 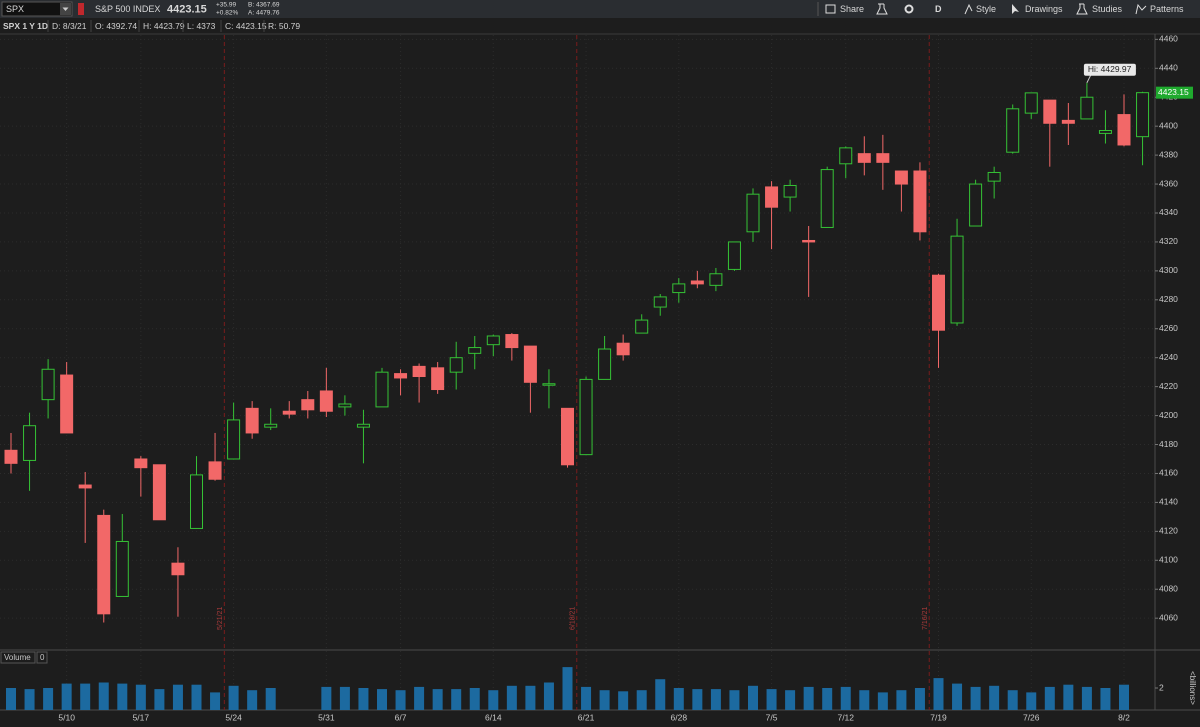 I want to click on y-tick-label: 4300, so click(x=1168, y=270).